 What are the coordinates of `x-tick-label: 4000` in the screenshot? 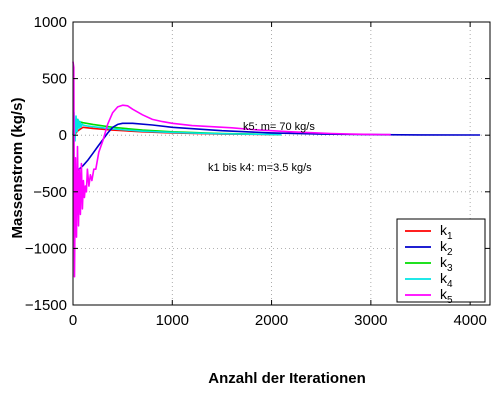 It's located at (469, 320).